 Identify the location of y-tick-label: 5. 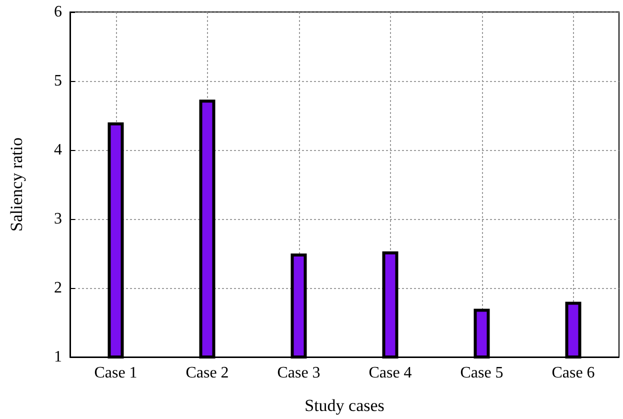
(58, 81).